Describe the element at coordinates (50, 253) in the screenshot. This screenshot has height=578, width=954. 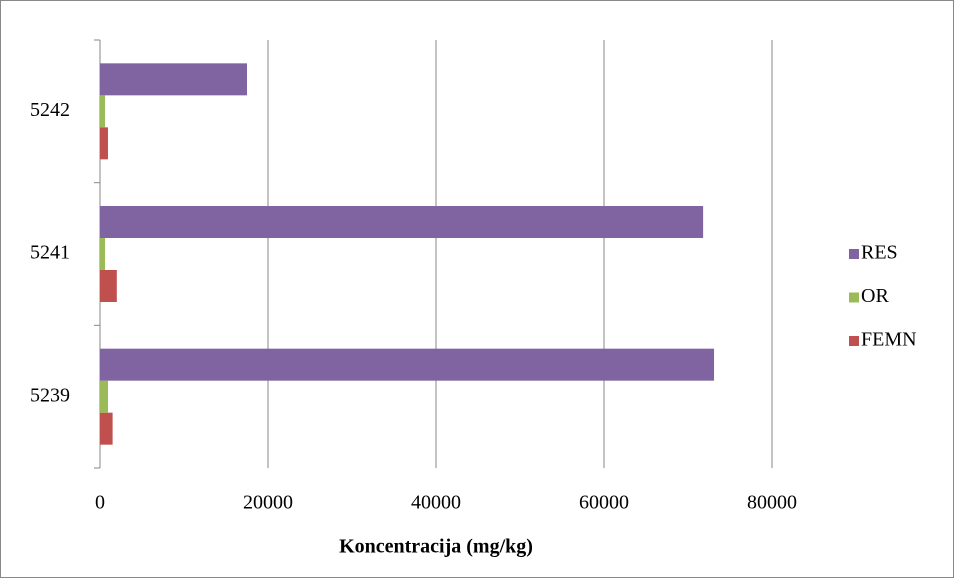
I see `y-tick-label: 5241` at that location.